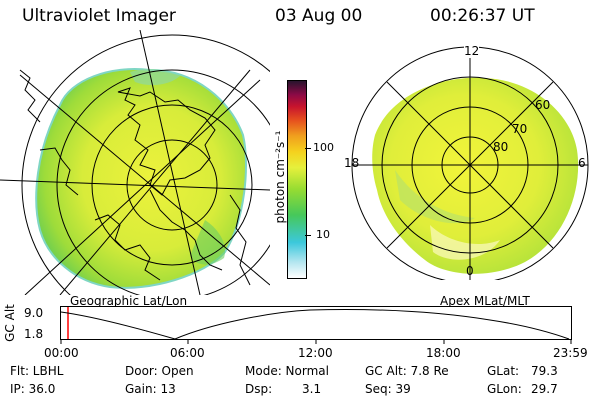 Image resolution: width=600 pixels, height=400 pixels. What do you see at coordinates (61, 353) in the screenshot?
I see `altitude-xtick-label: 00:00` at bounding box center [61, 353].